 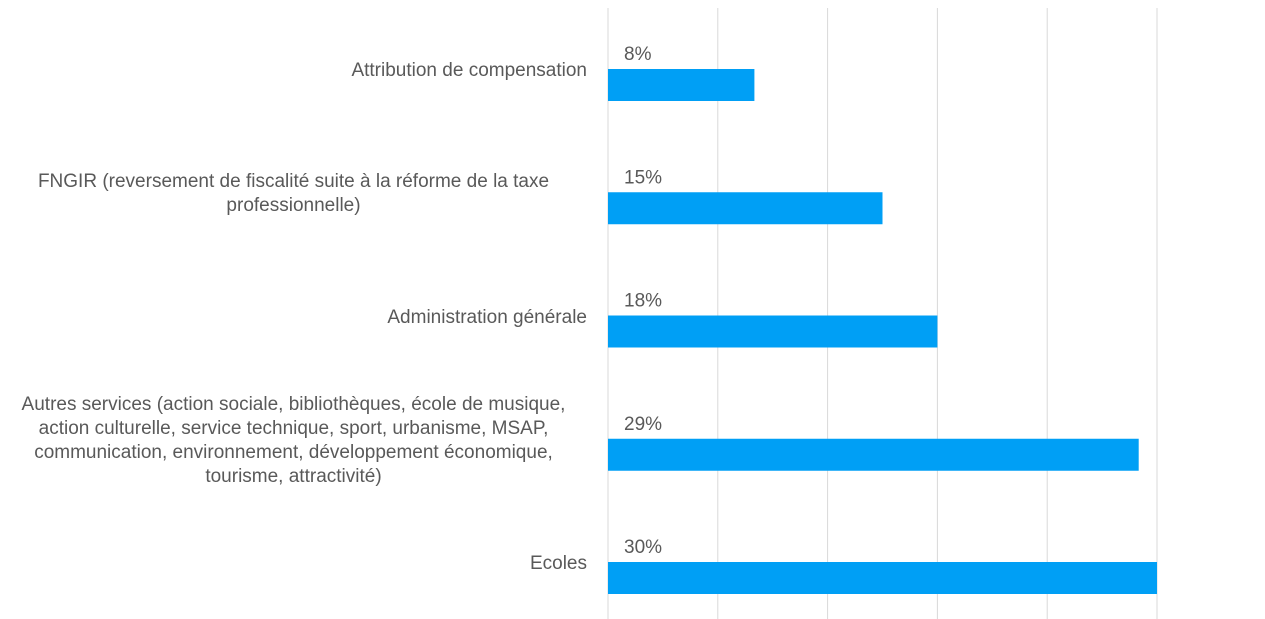 I want to click on category-label-box: Attribution de compensation, so click(x=293, y=71).